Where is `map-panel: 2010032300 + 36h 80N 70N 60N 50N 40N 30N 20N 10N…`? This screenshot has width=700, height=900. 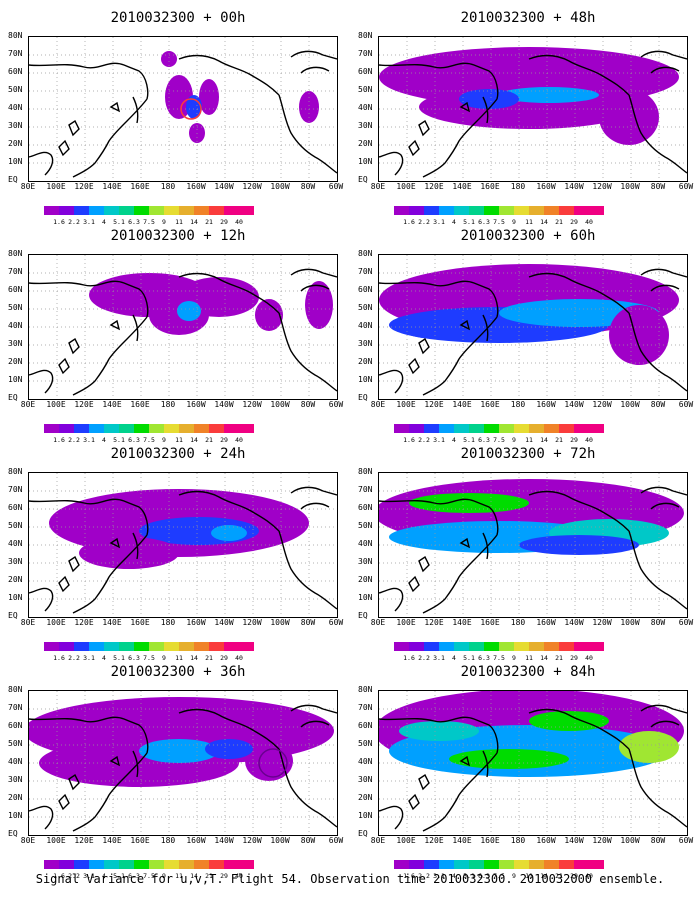 map-panel: 2010032300 + 36h 80N 70N 60N 50N 40N 30N 20N 10N… is located at coordinates (178, 772).